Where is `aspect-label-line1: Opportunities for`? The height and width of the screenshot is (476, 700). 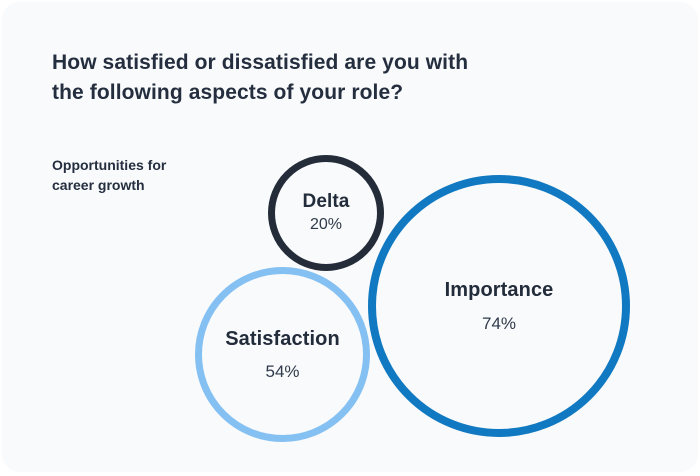 aspect-label-line1: Opportunities for is located at coordinates (109, 165).